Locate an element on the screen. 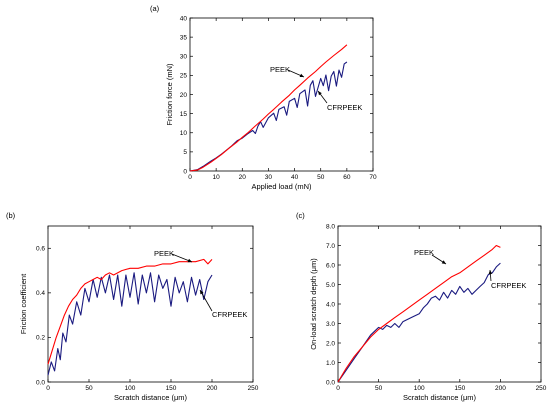 The width and height of the screenshot is (550, 404). annotation-arrow is located at coordinates (206, 300).